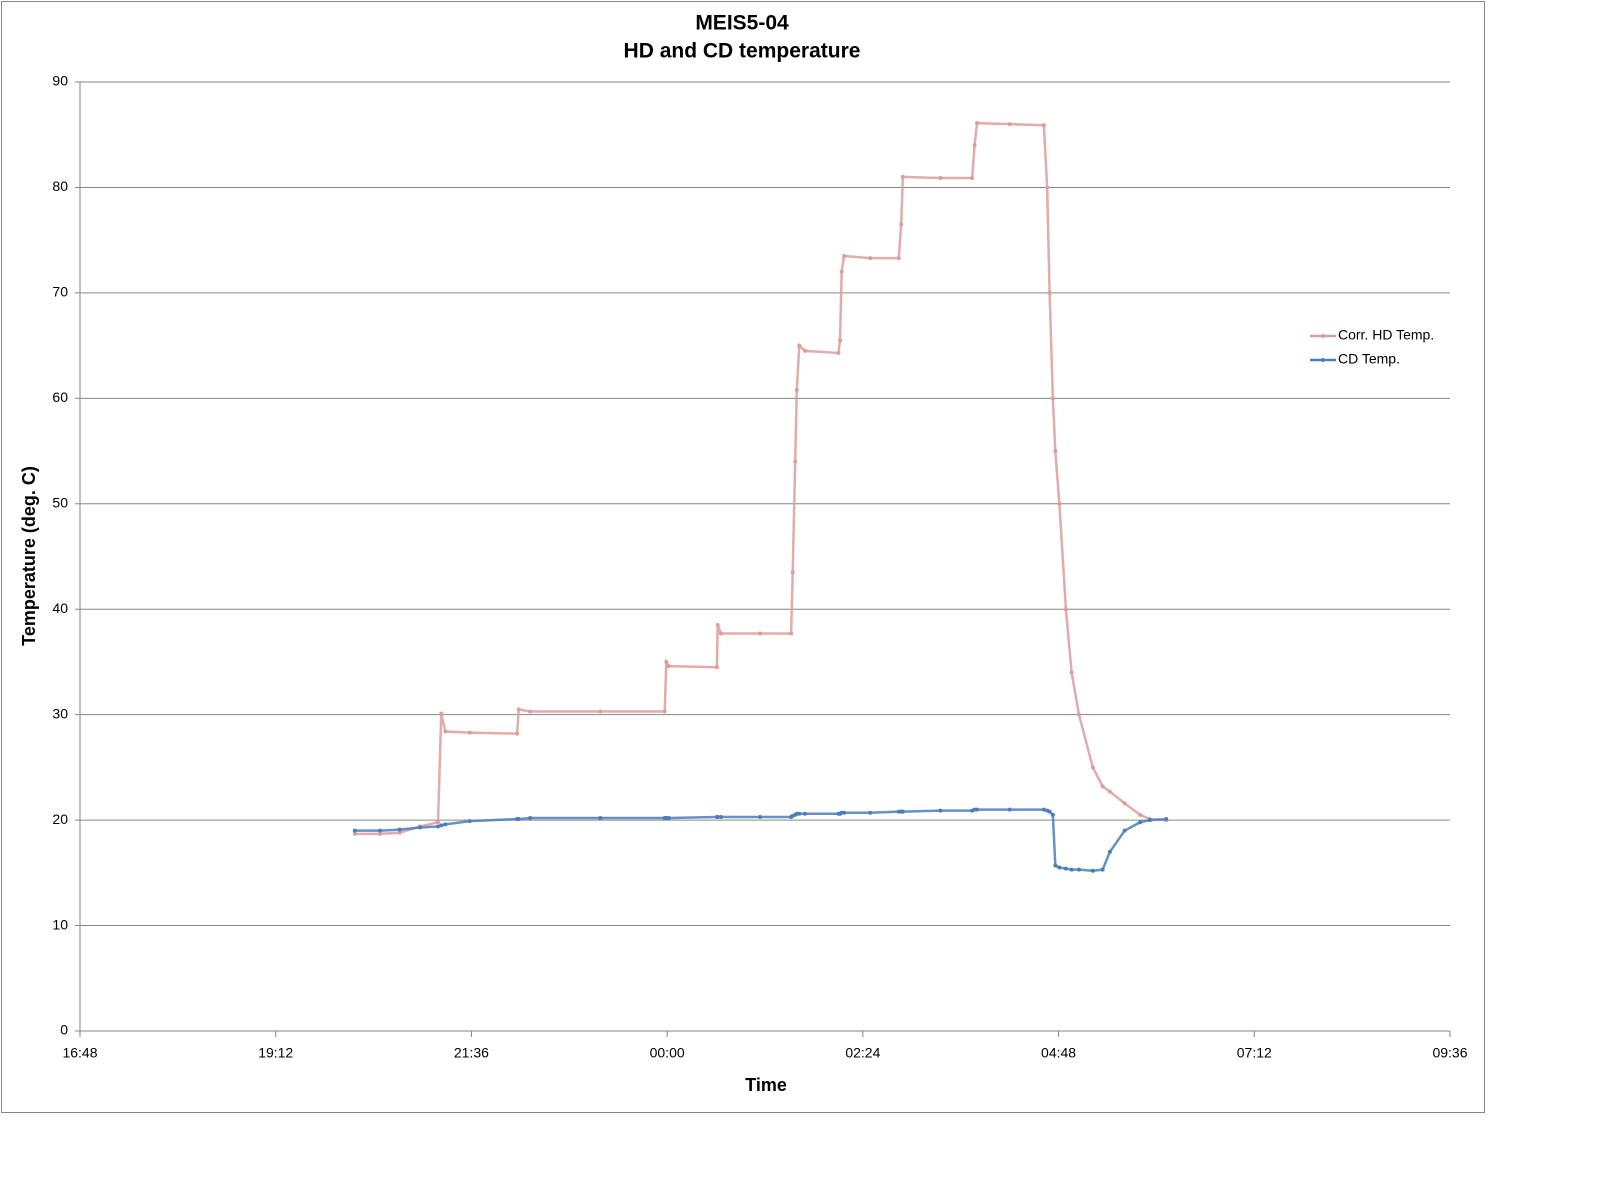  I want to click on y-tick-label: 70, so click(60, 292).